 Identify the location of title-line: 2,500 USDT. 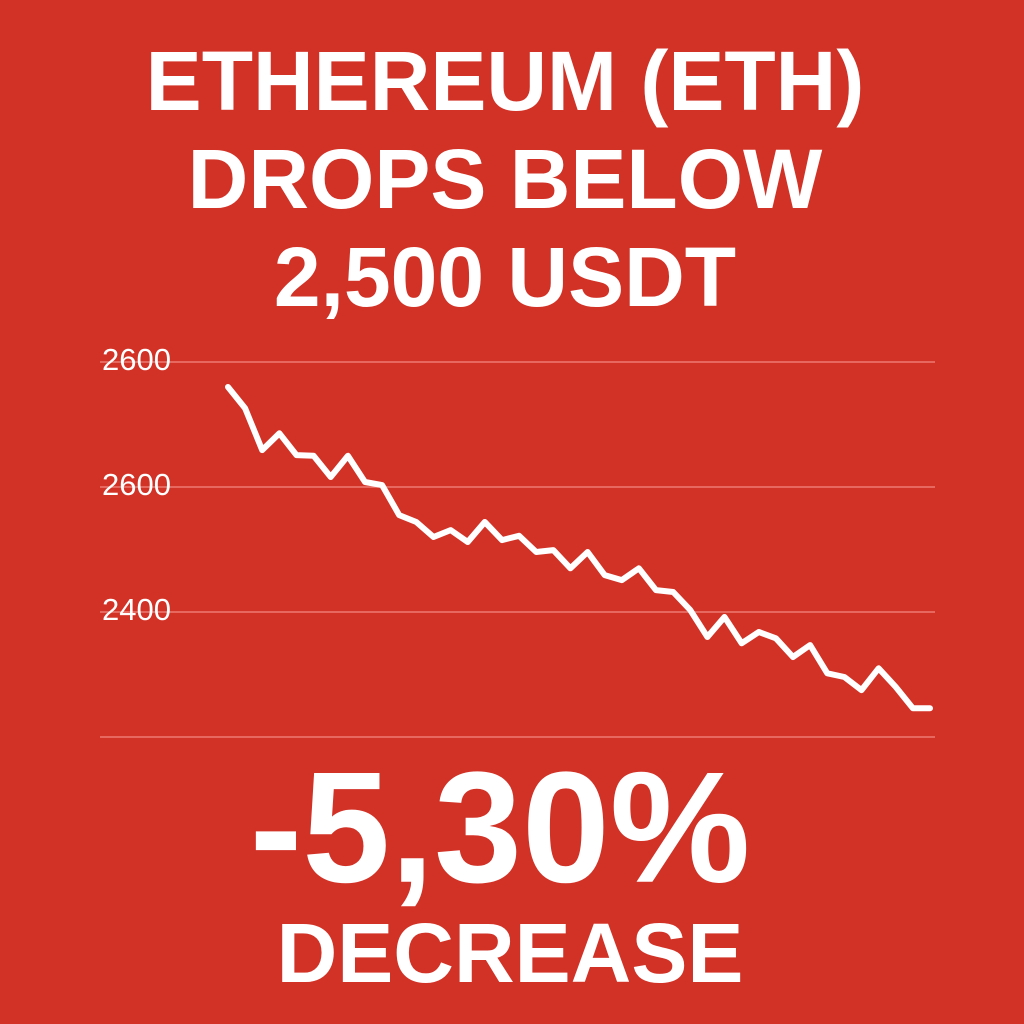
(505, 277).